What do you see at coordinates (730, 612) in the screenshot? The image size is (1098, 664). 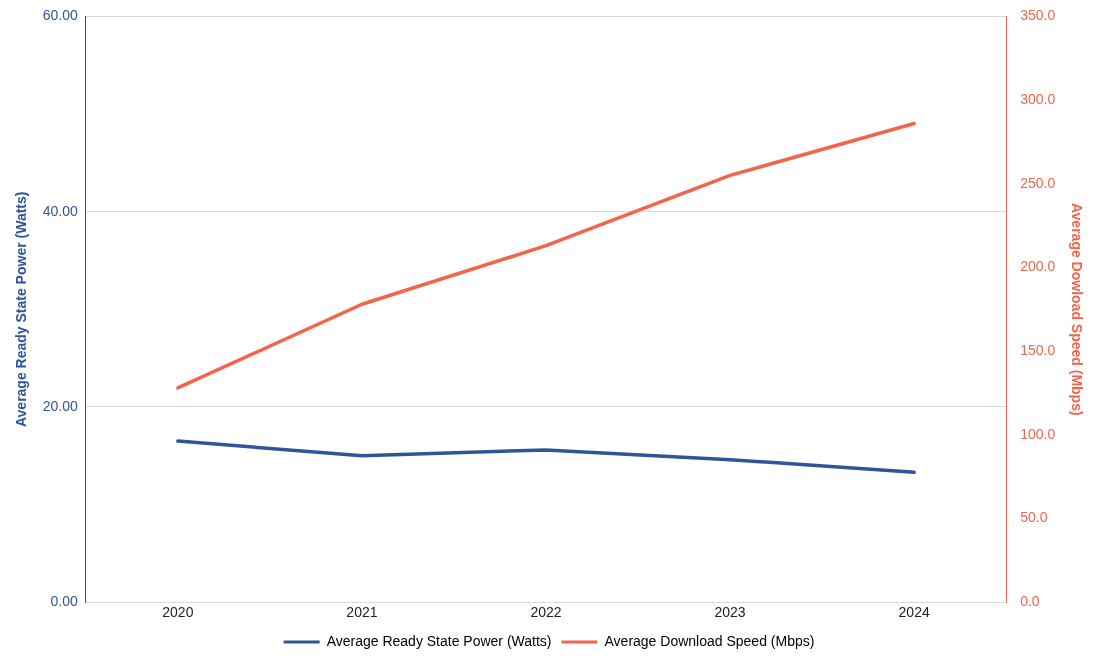 I see `x-tick-label: 2023` at bounding box center [730, 612].